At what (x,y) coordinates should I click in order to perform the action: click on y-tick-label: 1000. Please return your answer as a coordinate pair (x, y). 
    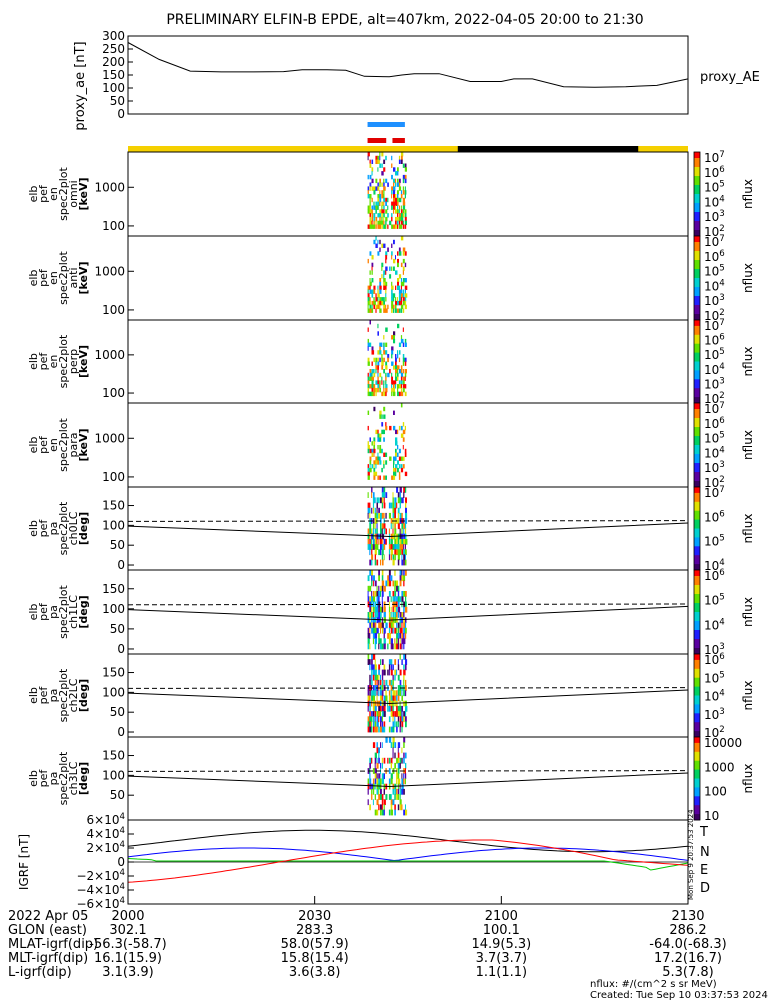
    Looking at the image, I should click on (109, 355).